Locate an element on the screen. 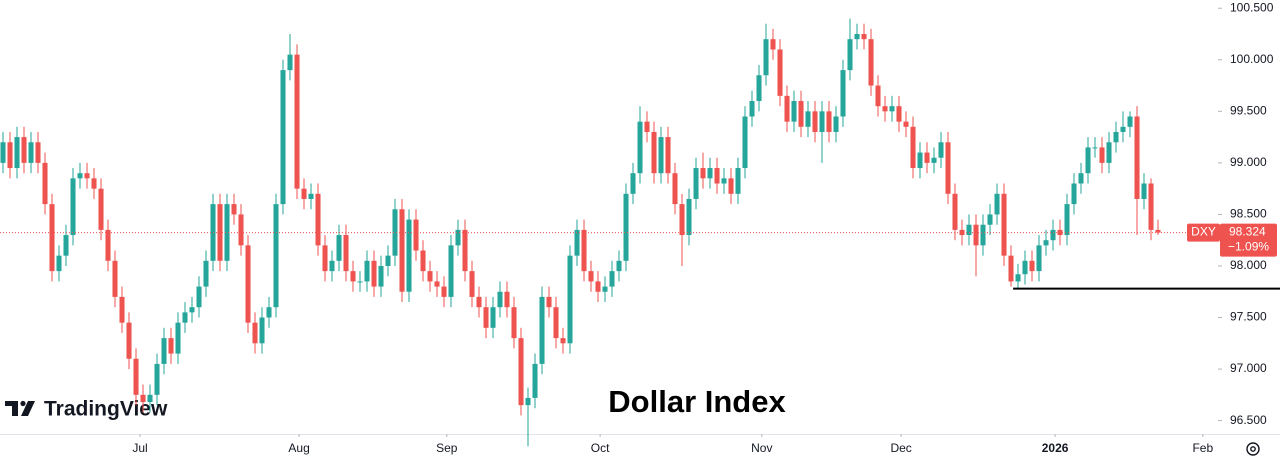  y-tick-label: 98.500 is located at coordinates (1248, 214).